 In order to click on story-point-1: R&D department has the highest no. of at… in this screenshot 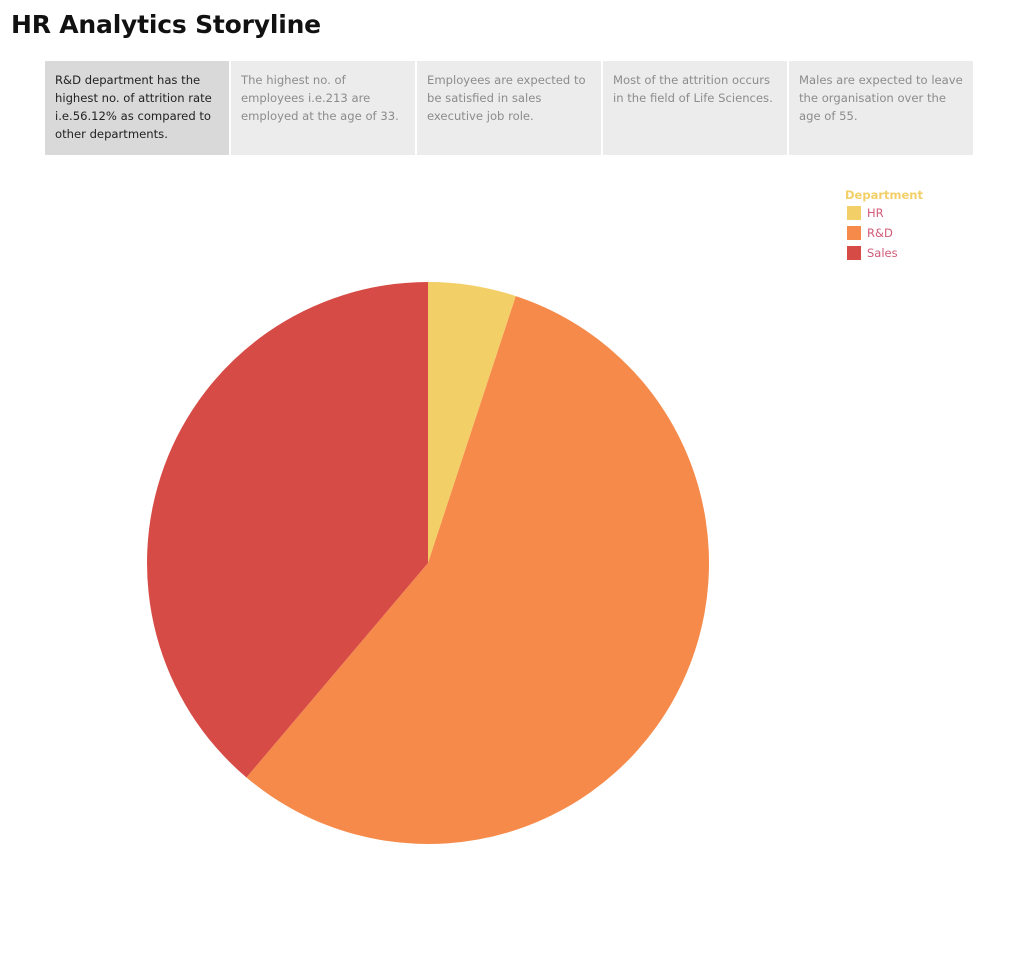, I will do `click(137, 108)`.